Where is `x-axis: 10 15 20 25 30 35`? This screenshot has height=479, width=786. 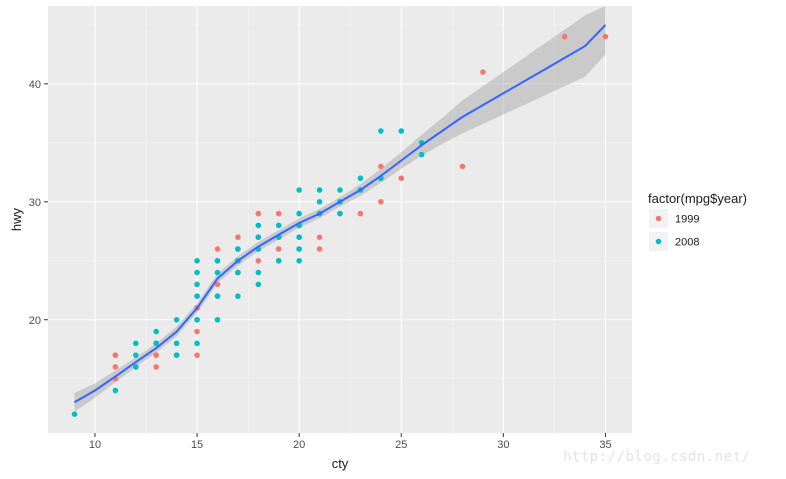 x-axis: 10 15 20 25 30 35 is located at coordinates (350, 442).